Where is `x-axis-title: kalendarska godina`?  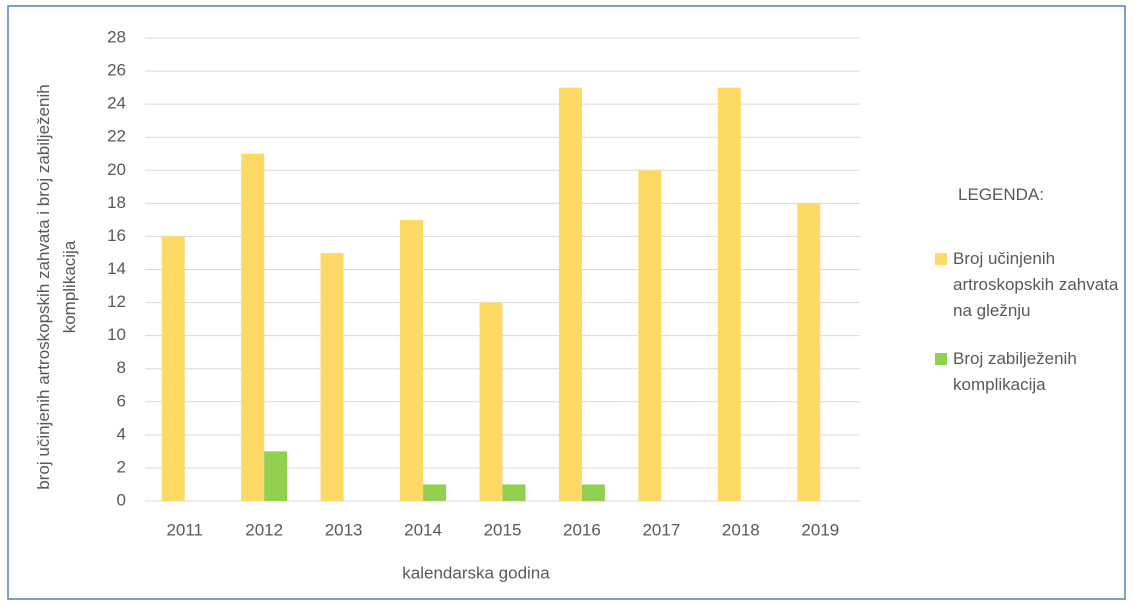 x-axis-title: kalendarska godina is located at coordinates (476, 572).